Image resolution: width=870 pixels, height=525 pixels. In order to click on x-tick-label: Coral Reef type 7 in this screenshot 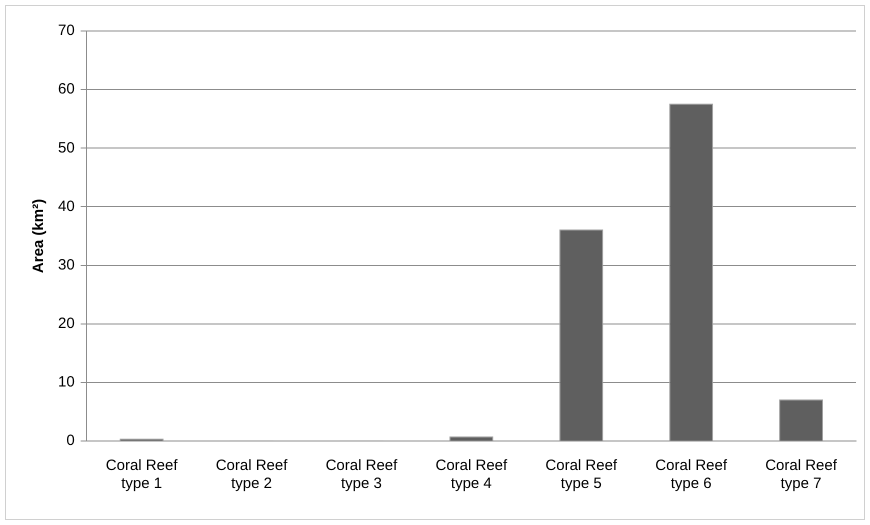, I will do `click(801, 474)`.